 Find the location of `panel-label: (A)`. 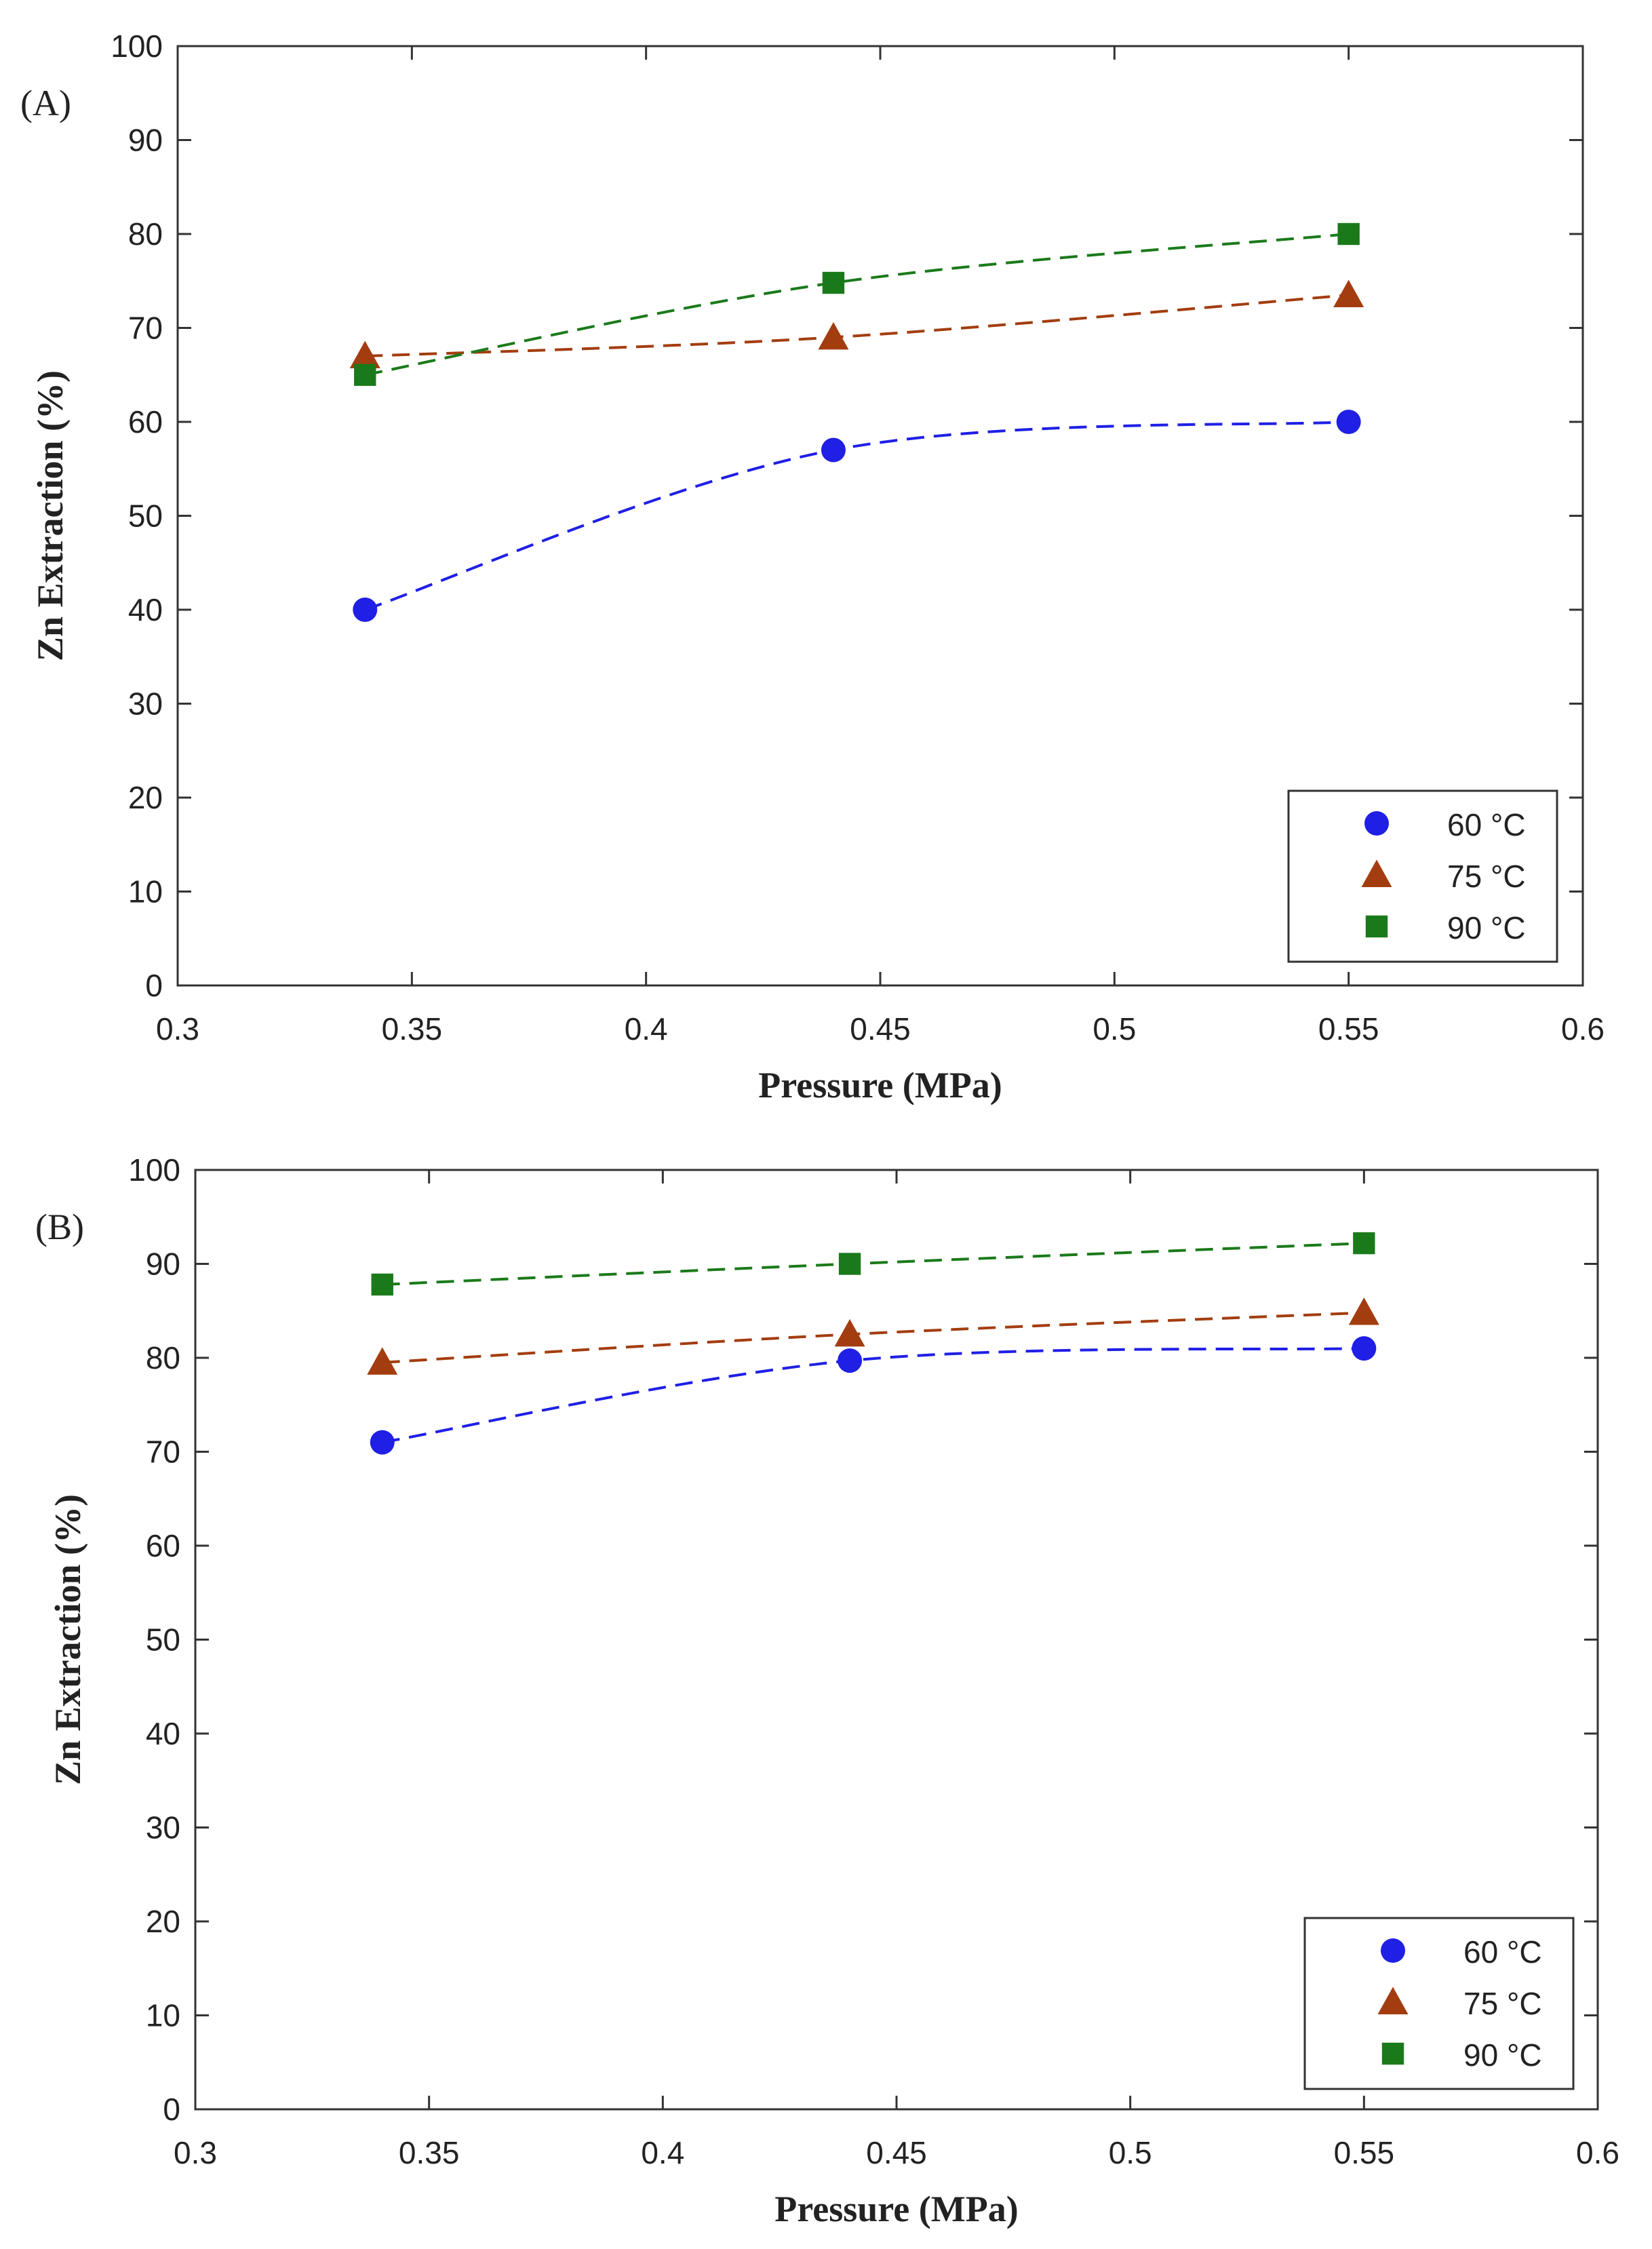

panel-label: (A) is located at coordinates (45, 103).